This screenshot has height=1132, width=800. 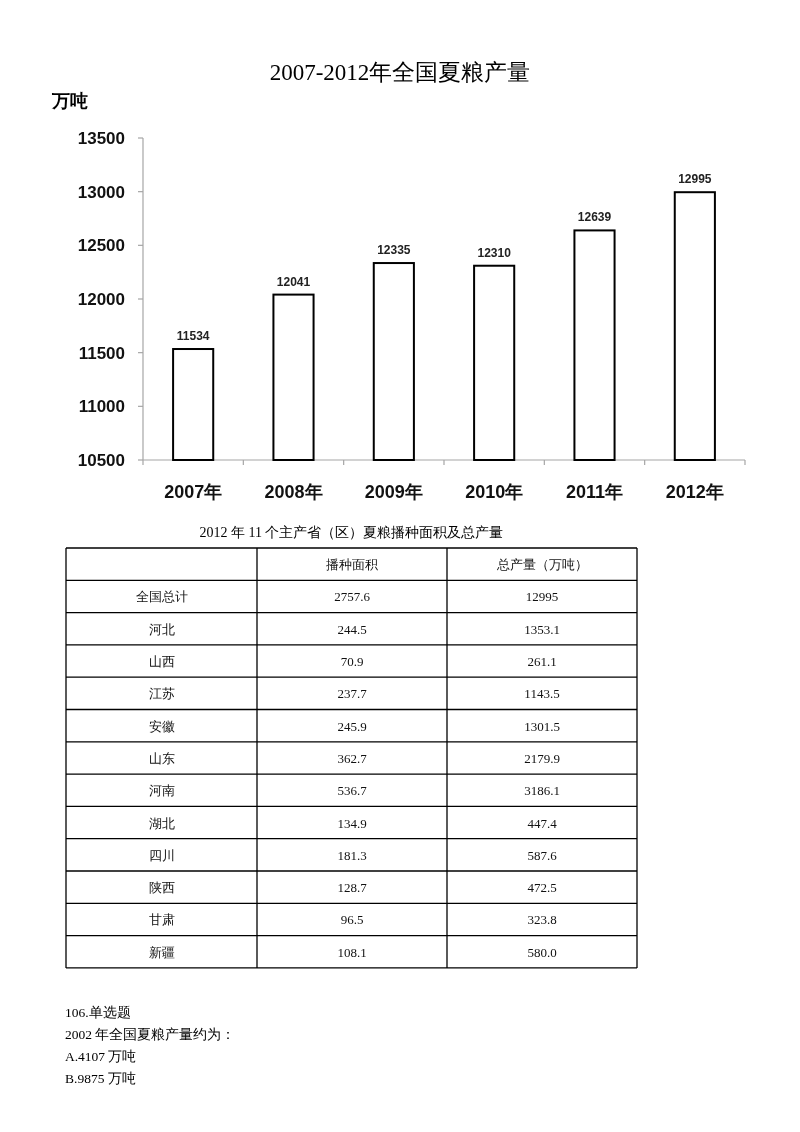 What do you see at coordinates (161, 597) in the screenshot?
I see `category-label: 全国总计` at bounding box center [161, 597].